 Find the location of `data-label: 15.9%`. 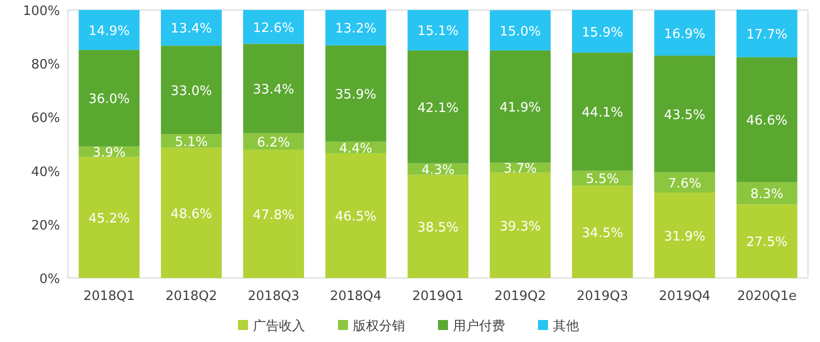

data-label: 15.9% is located at coordinates (603, 32).